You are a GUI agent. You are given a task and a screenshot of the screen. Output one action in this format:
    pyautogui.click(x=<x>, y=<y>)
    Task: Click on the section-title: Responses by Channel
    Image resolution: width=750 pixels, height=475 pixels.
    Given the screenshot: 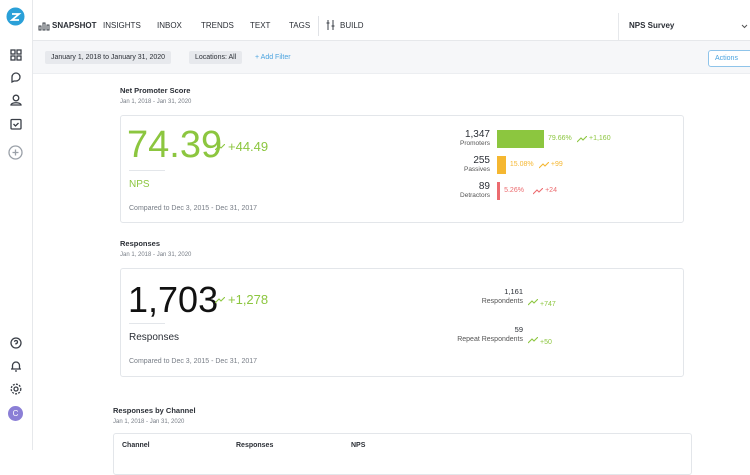 What is the action you would take?
    pyautogui.click(x=154, y=410)
    